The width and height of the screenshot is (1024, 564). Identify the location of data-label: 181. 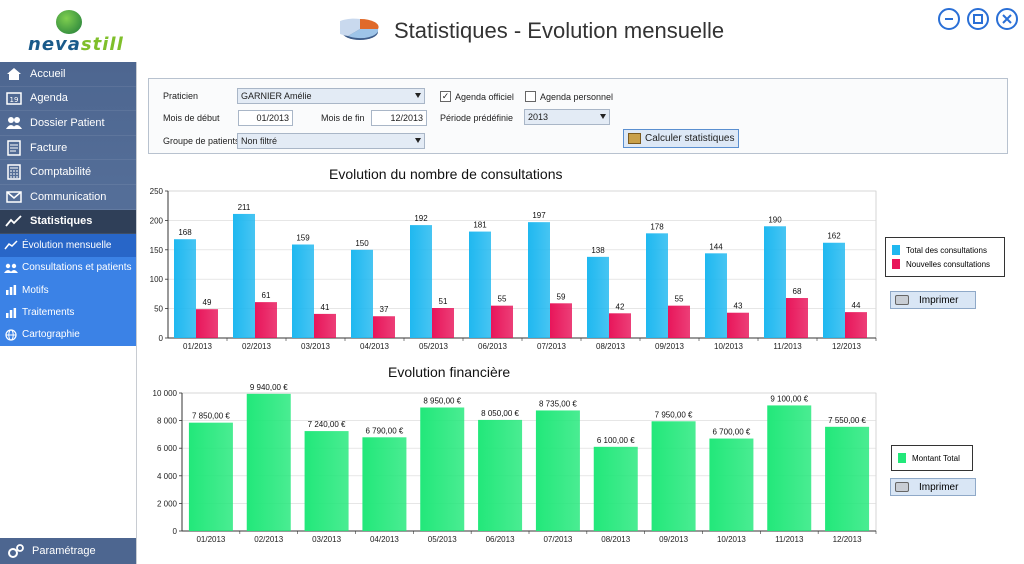
(480, 225).